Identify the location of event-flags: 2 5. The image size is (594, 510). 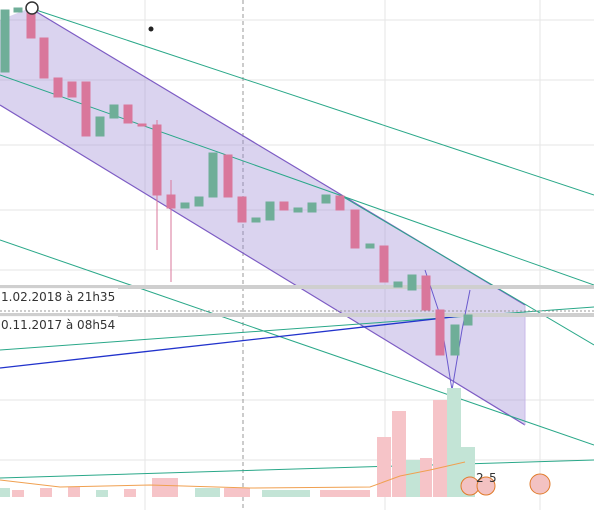
(505, 483).